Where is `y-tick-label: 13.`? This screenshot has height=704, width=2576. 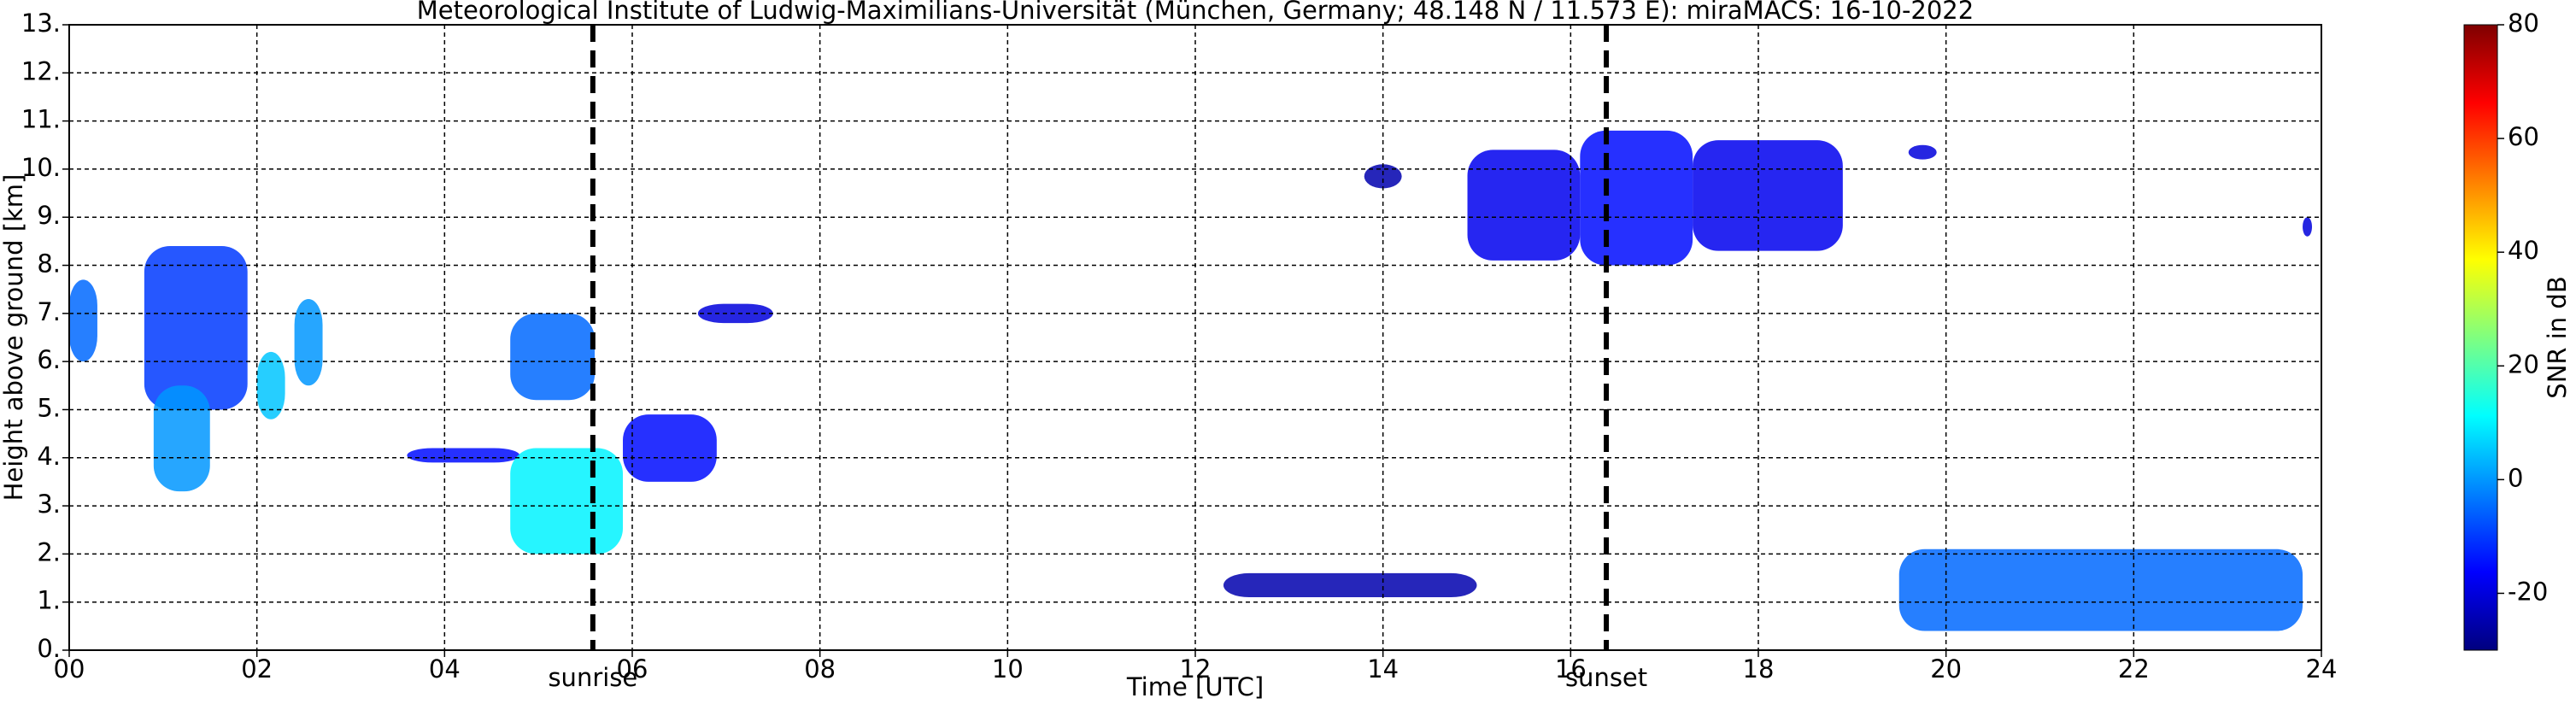 y-tick-label: 13. is located at coordinates (41, 23).